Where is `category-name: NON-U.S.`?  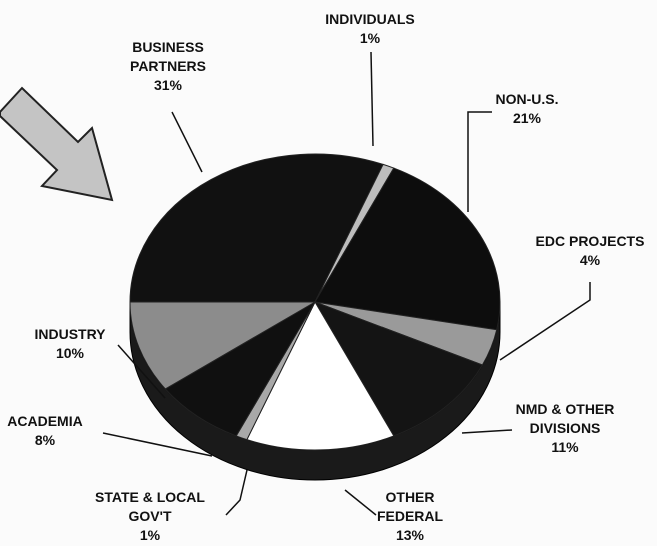 category-name: NON-U.S. is located at coordinates (527, 99).